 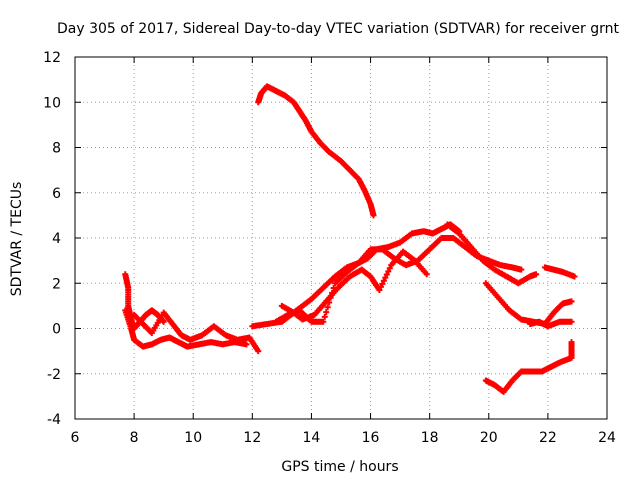 What do you see at coordinates (551, 324) in the screenshot?
I see `series-evening-late-b` at bounding box center [551, 324].